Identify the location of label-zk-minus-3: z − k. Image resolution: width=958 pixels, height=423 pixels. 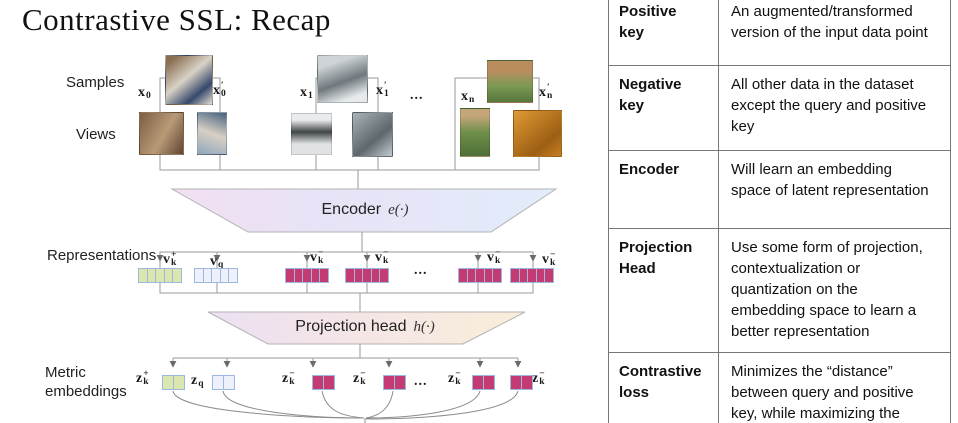
(454, 378).